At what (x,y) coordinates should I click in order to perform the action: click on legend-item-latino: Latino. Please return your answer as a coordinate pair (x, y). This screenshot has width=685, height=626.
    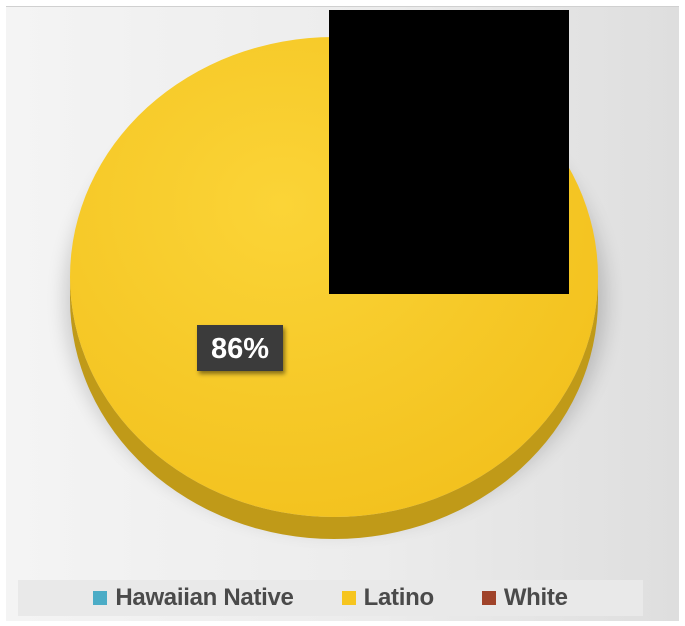
    Looking at the image, I should click on (388, 598).